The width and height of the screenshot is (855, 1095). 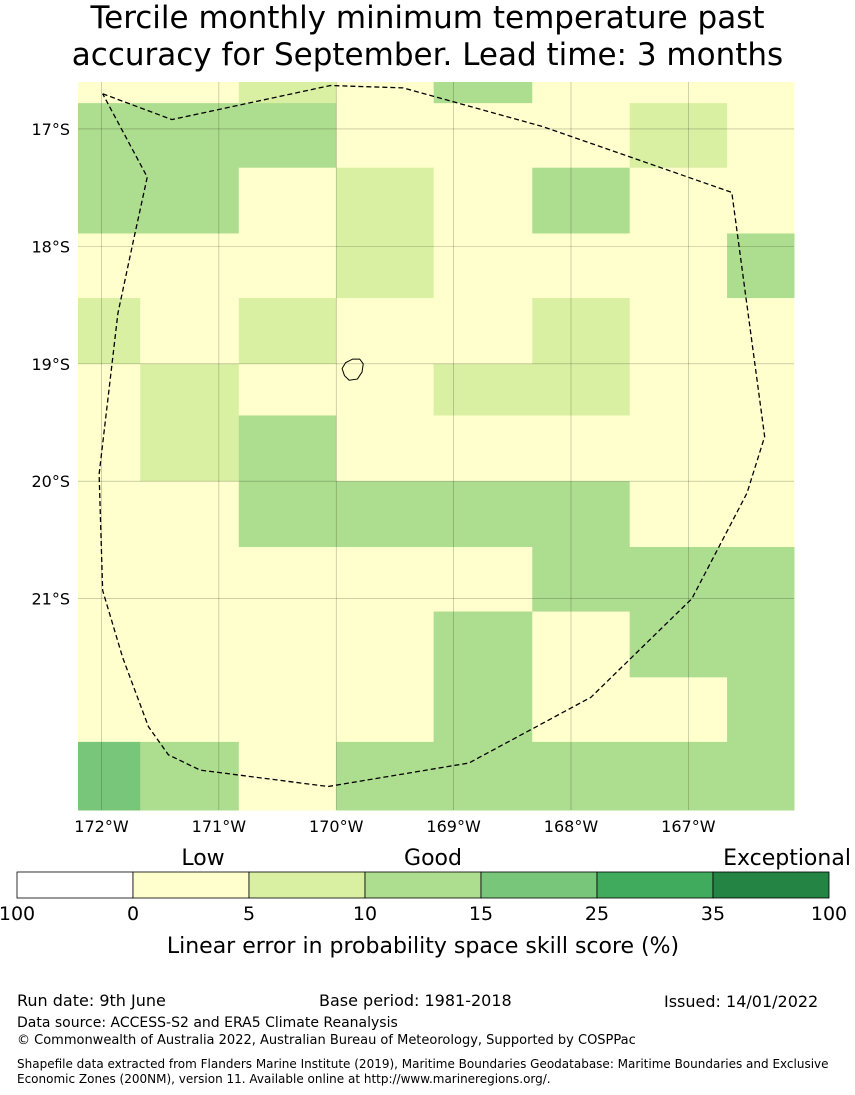 I want to click on latitude-label: 20°S, so click(x=50, y=481).